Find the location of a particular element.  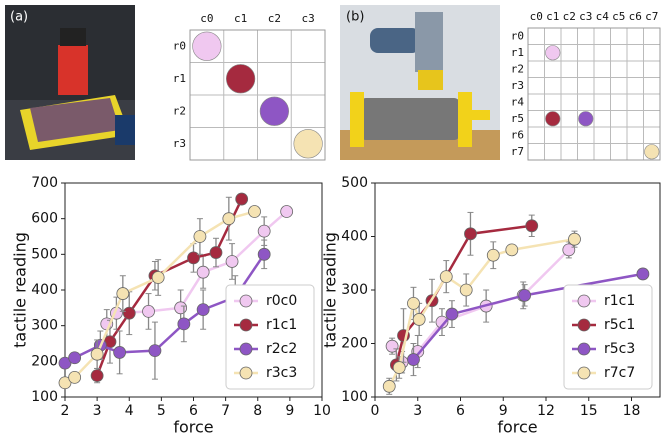

row-label: r7 is located at coordinates (517, 151).